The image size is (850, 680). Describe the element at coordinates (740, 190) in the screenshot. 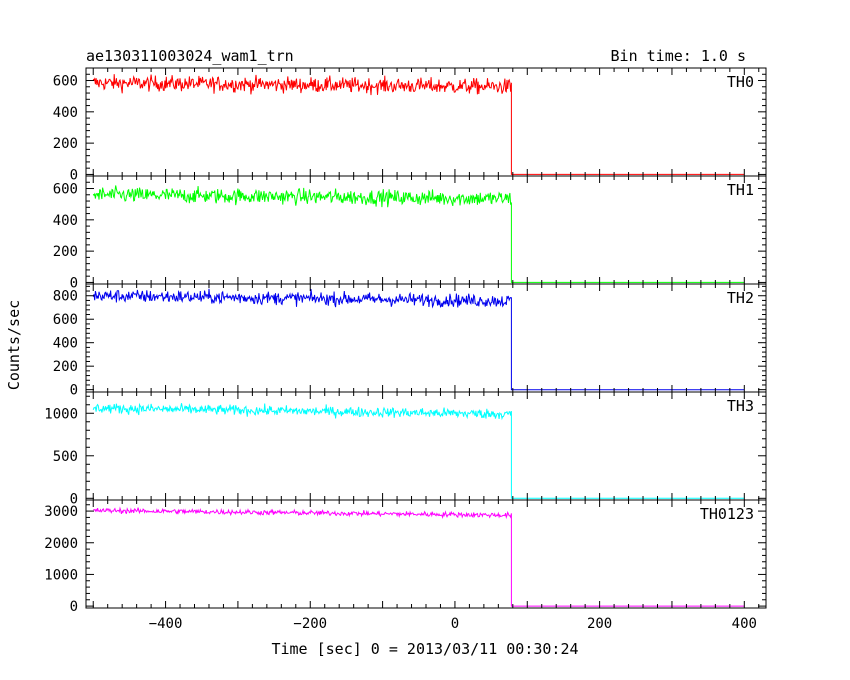

I see `series-name-label: TH1` at that location.